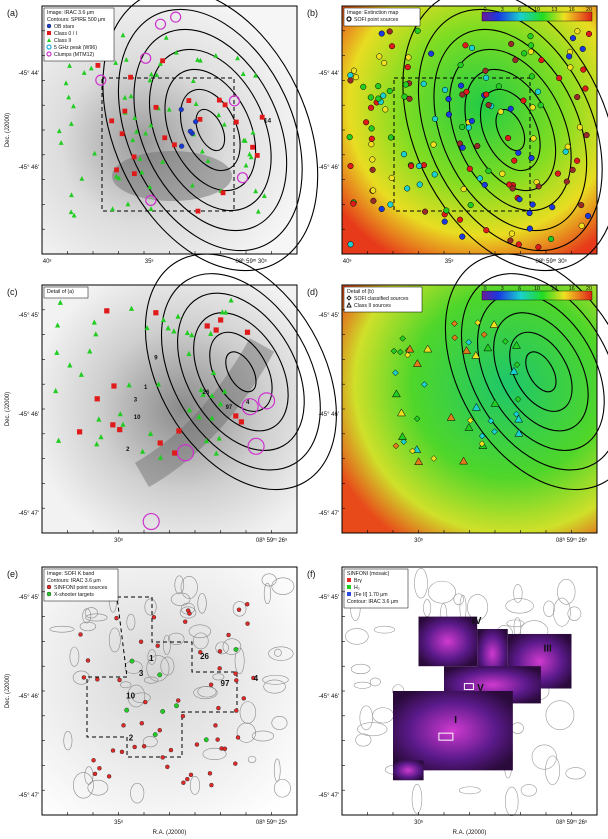 This screenshot has height=839, width=608. Describe the element at coordinates (554, 289) in the screenshot. I see `colorbar-tick-label: 13` at that location.